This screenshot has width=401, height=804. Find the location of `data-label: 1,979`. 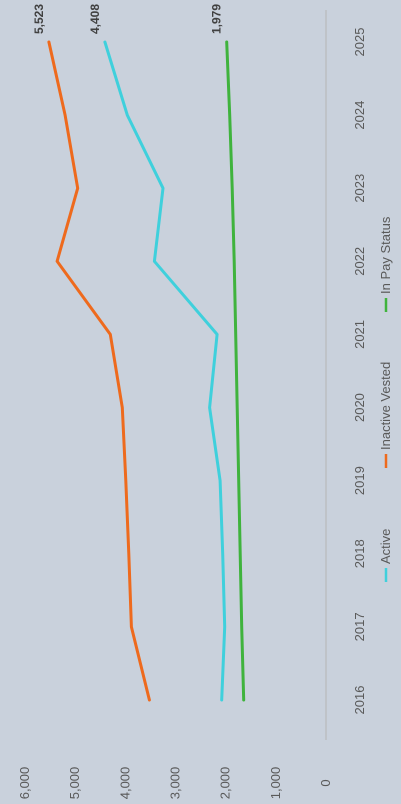

data-label: 1,979 is located at coordinates (217, 19).